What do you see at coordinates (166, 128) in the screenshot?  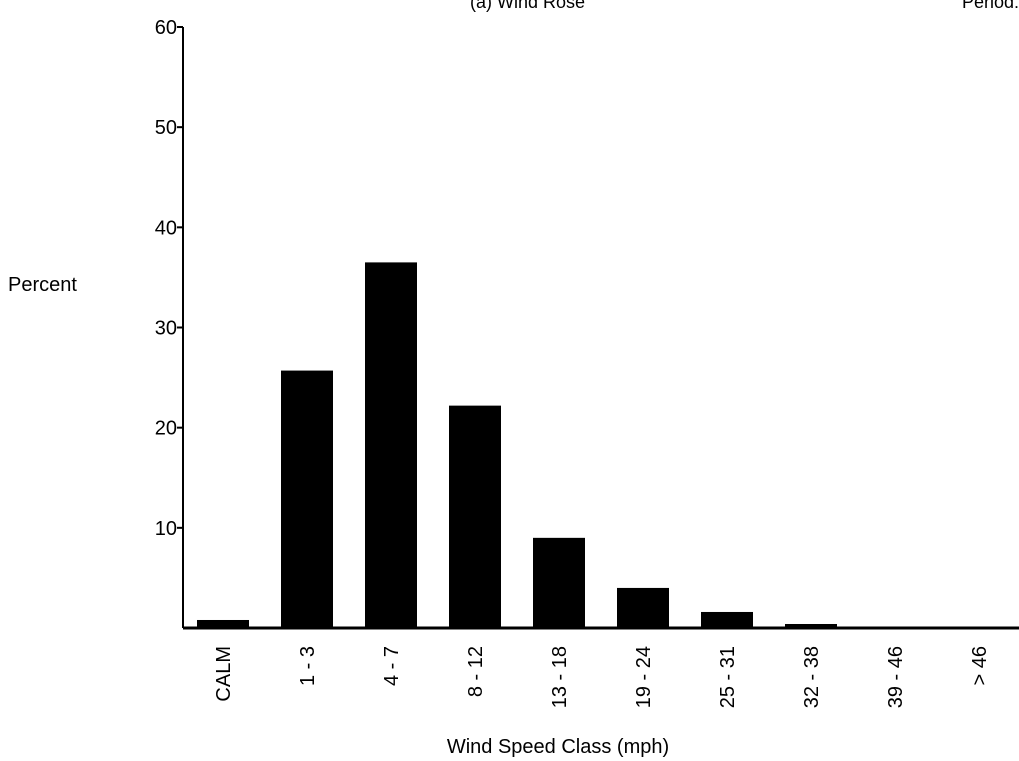 I see `y-tick-label-4: 50` at bounding box center [166, 128].